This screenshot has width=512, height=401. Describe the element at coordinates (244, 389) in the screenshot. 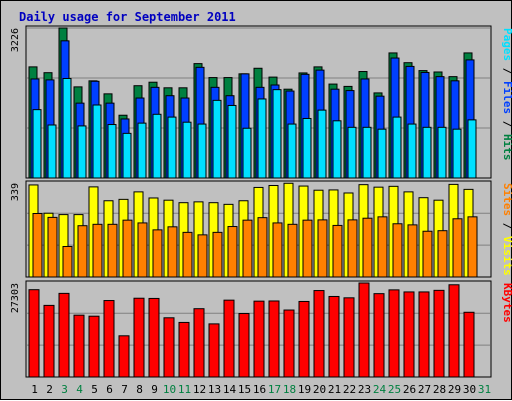

I see `x-tick-label: 15` at that location.